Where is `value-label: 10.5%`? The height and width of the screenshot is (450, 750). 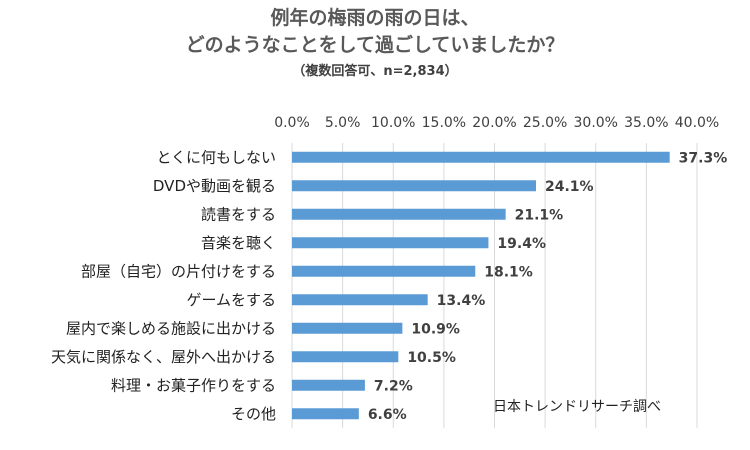 value-label: 10.5% is located at coordinates (431, 358).